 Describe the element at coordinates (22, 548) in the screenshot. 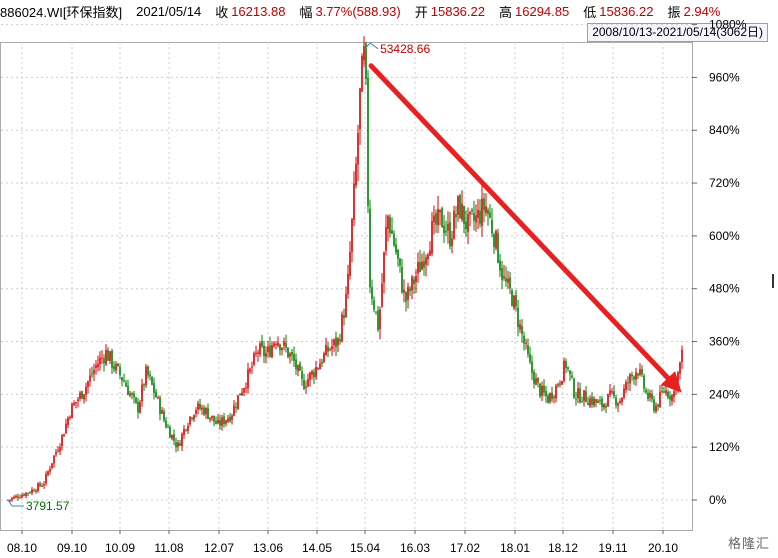

I see `x-tick-label: 08.10` at that location.